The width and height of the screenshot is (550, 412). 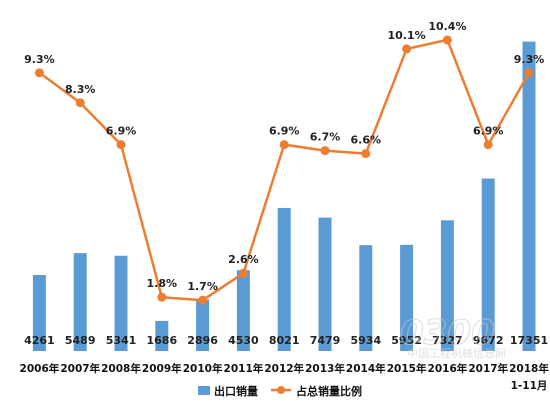 I want to click on legend: 出口销量 占总销量比例, so click(x=280, y=391).